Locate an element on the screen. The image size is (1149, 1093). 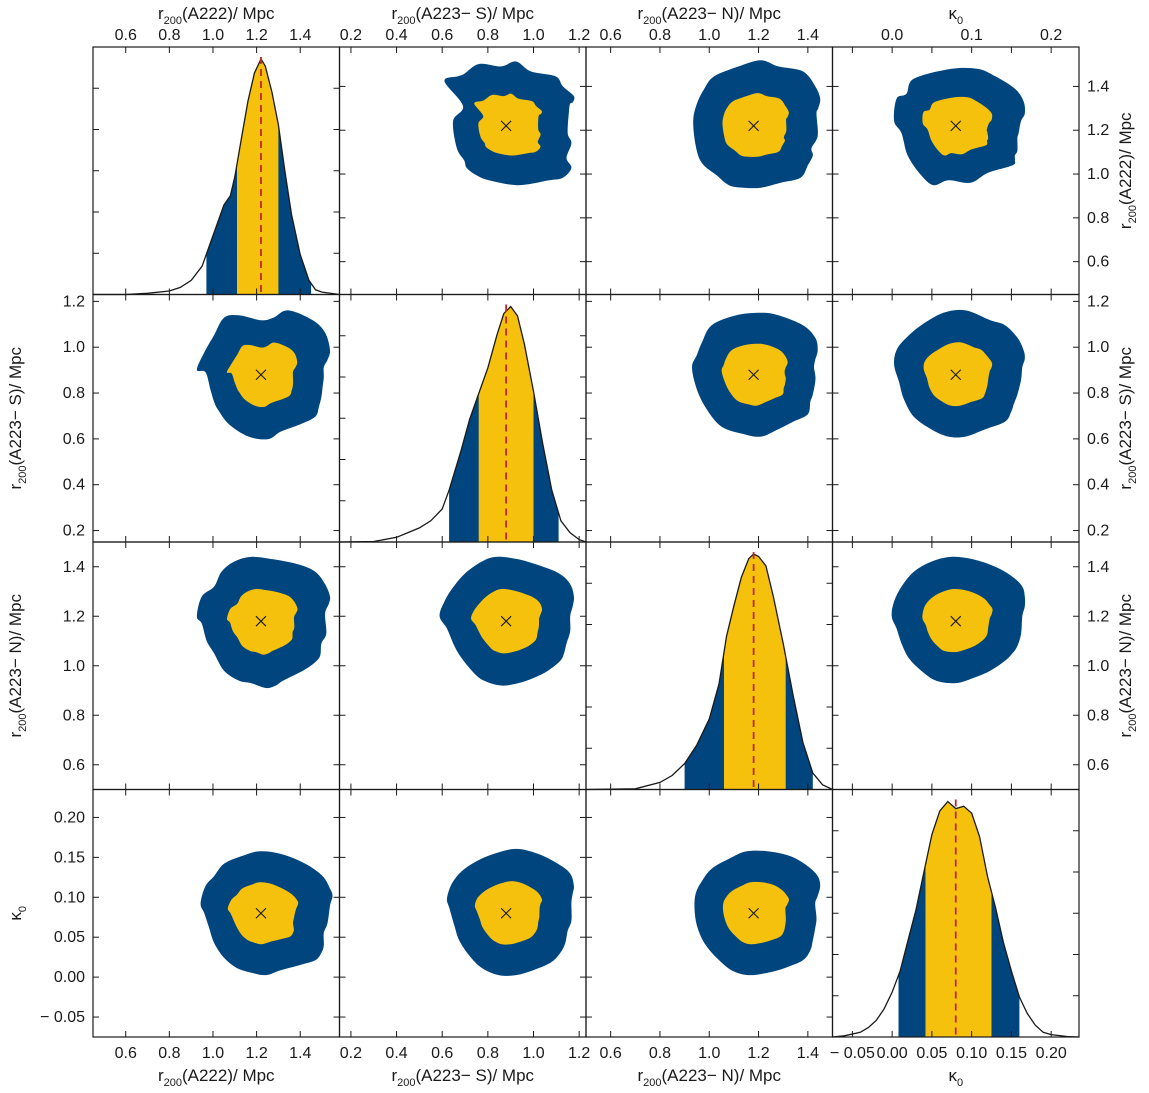
right-tick-label: 1.4 is located at coordinates (1098, 567).